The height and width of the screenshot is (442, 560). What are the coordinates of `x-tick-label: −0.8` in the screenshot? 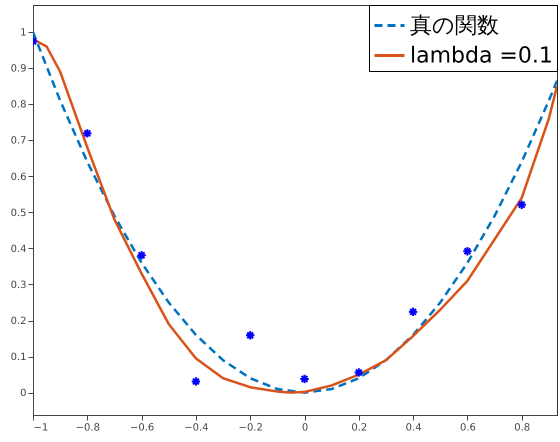 It's located at (88, 428).